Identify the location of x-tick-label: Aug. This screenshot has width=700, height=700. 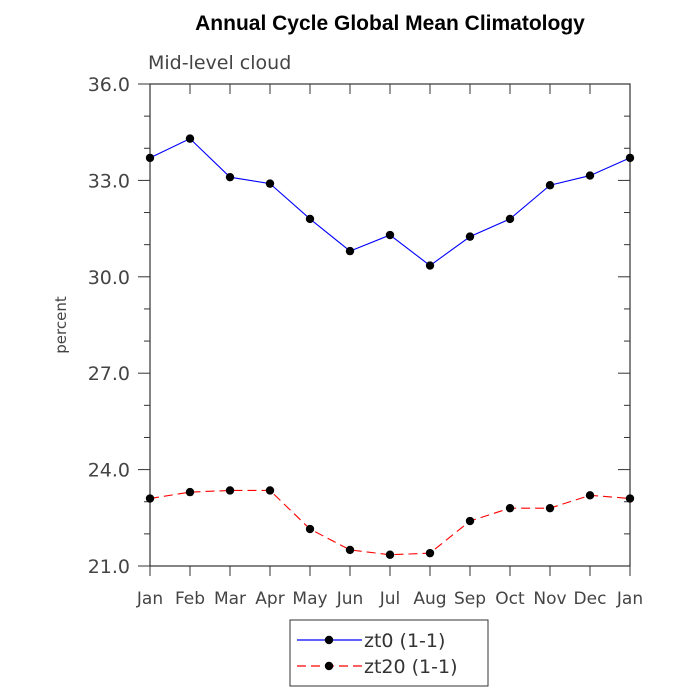
(429, 599).